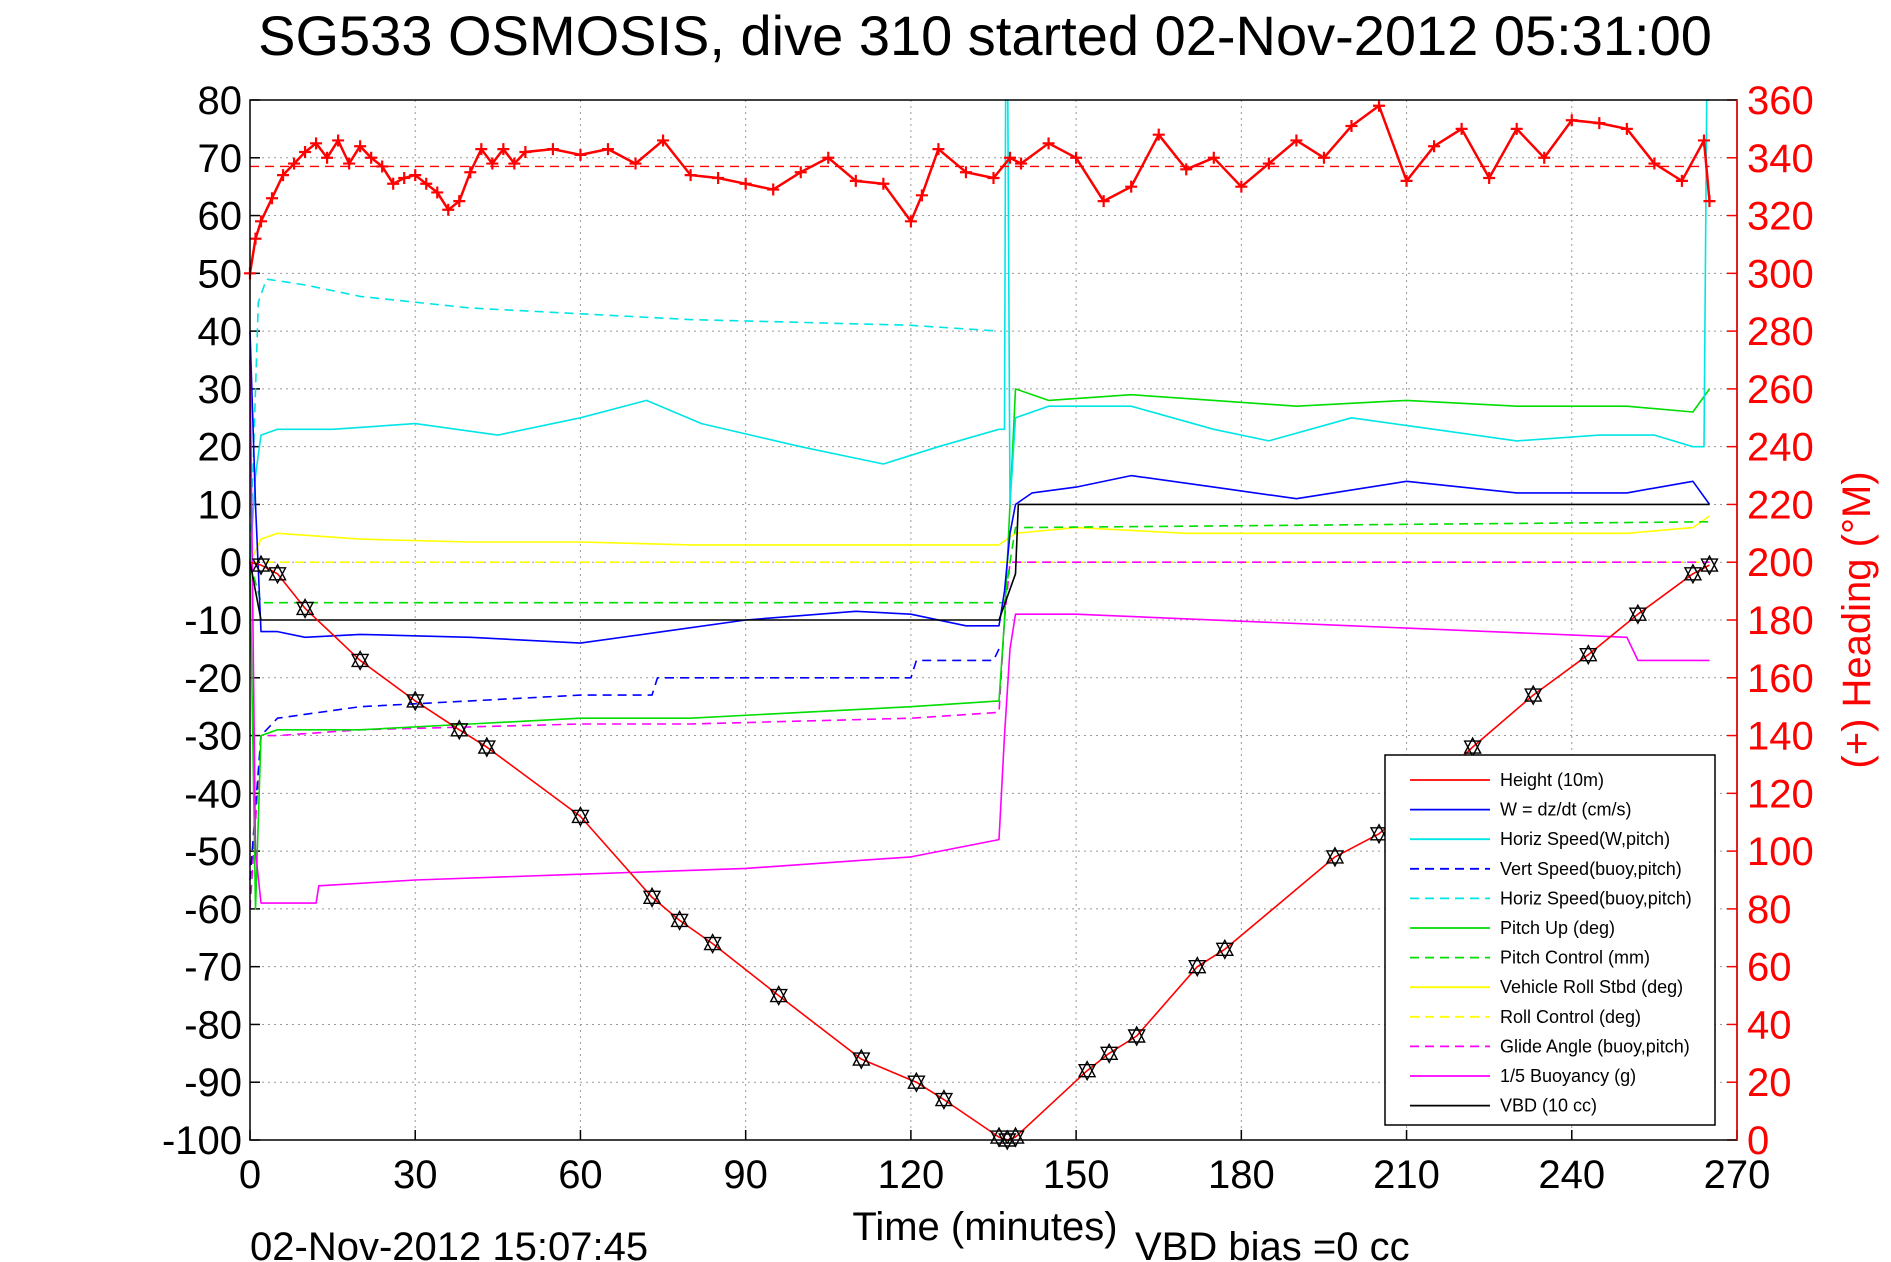 The image size is (1891, 1262). I want to click on legend-label: Pitch Up (deg), so click(1557, 928).